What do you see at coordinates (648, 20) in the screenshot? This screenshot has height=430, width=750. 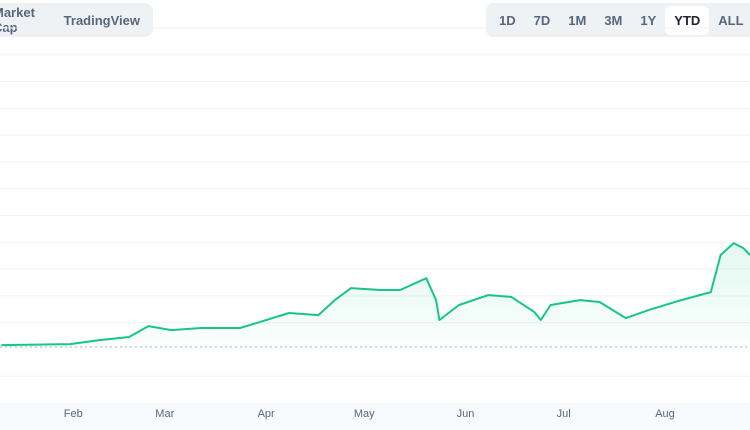 I see `tab-button: 1Y` at bounding box center [648, 20].